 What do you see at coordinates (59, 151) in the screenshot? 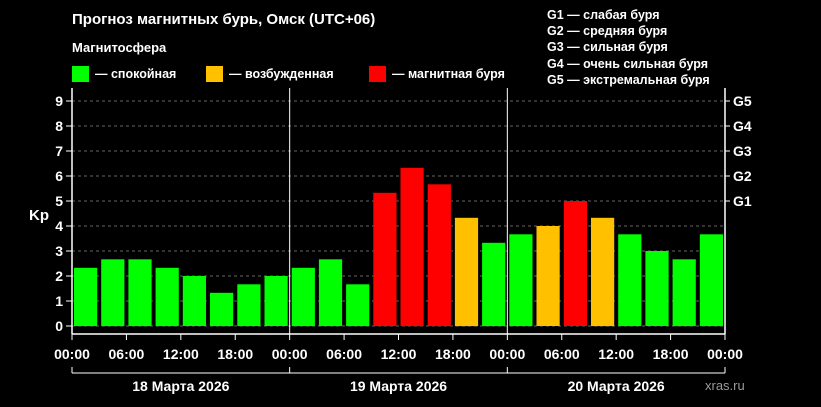
I see `y-tick-label: 7` at bounding box center [59, 151].